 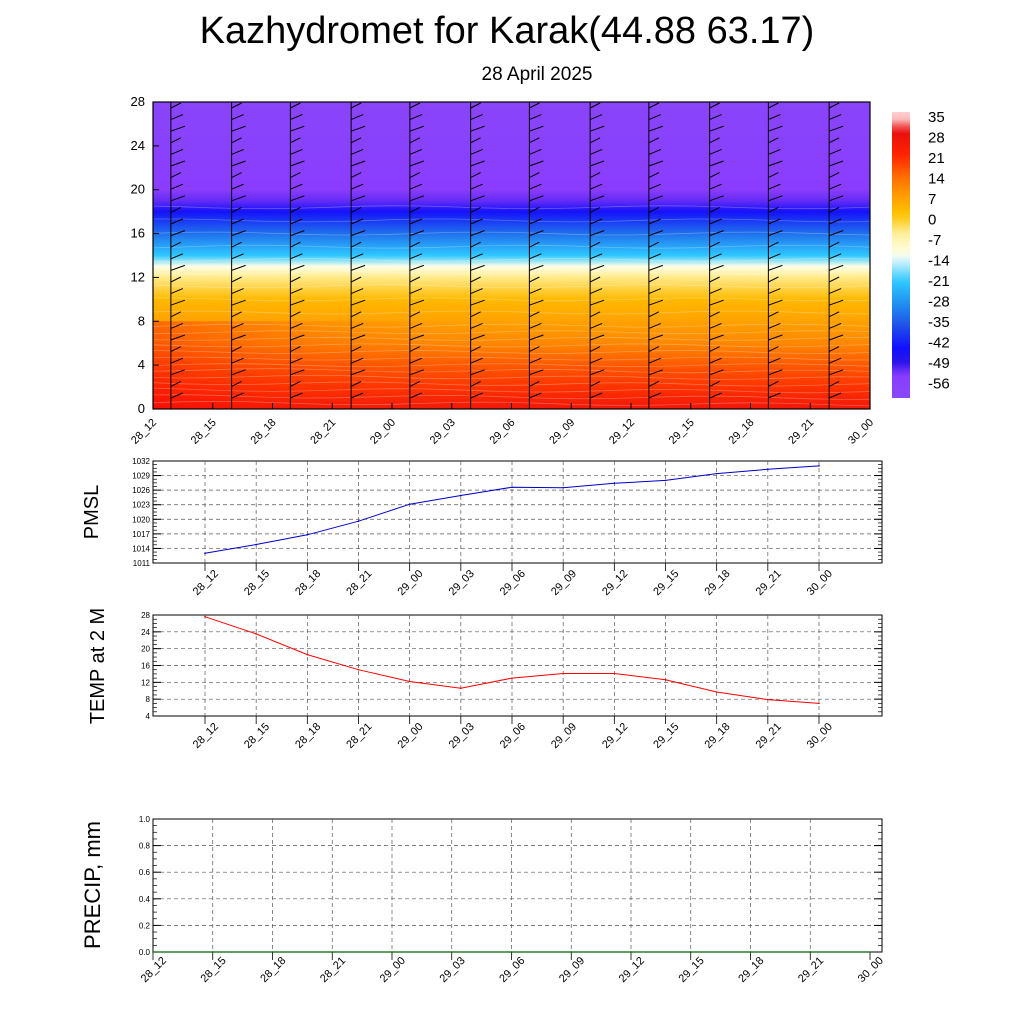 I want to click on colorbar-label: 28, so click(x=936, y=138).